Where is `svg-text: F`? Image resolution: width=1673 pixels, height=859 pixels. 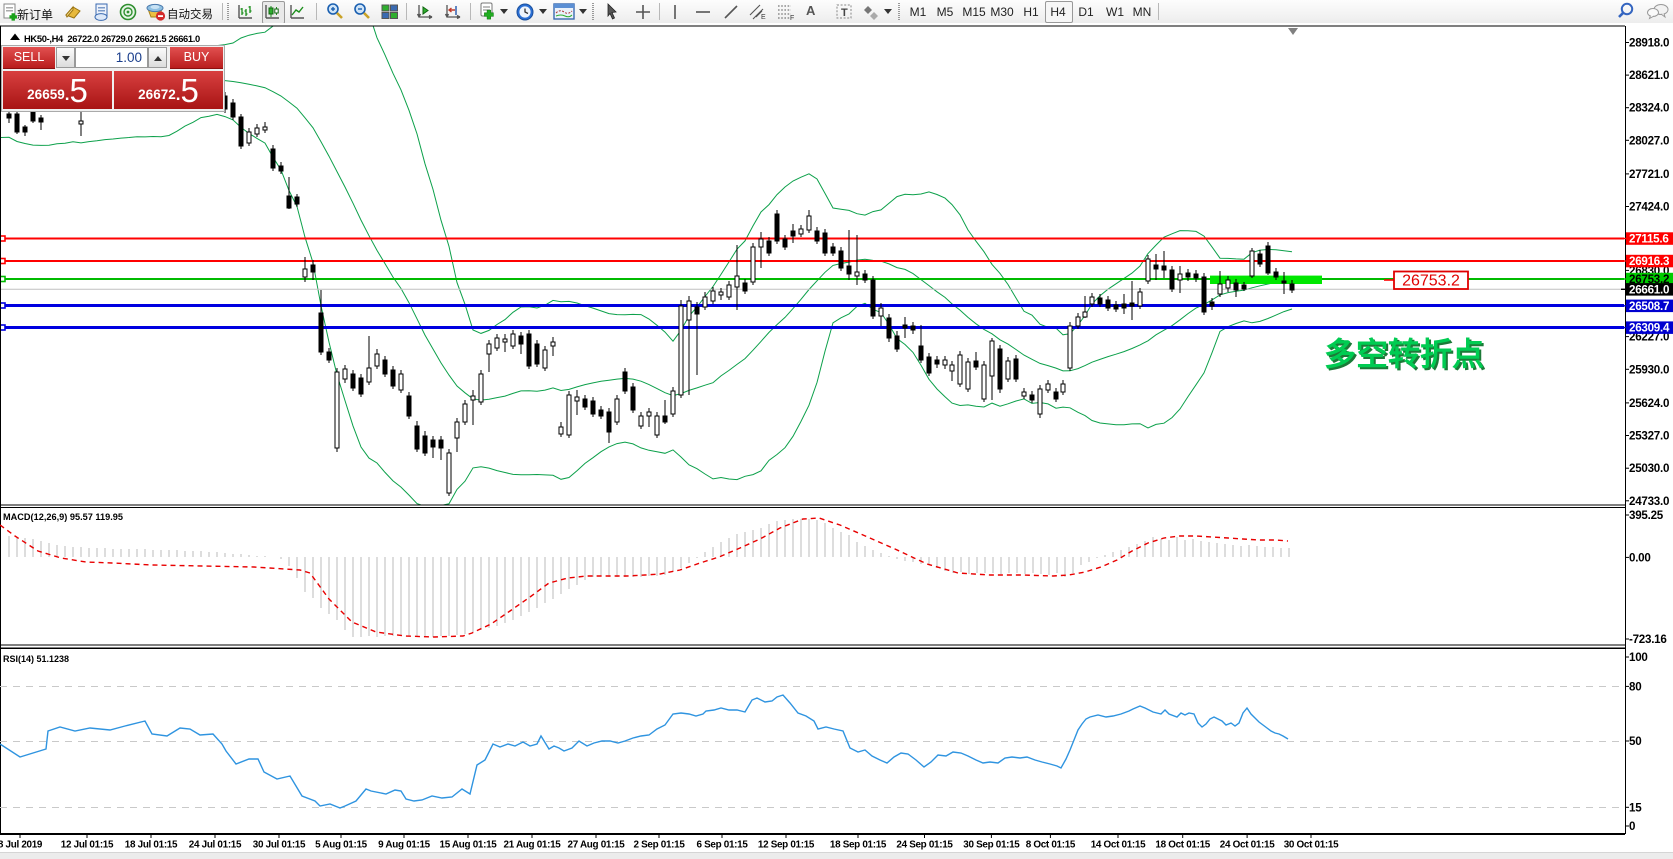
svg-text: F is located at coordinates (792, 18).